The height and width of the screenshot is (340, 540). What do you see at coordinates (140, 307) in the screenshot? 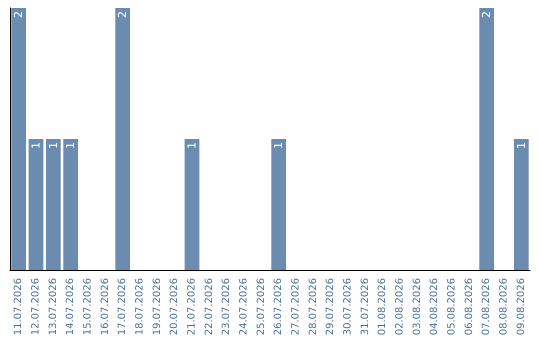
I see `x-tick-label: 18.07.2026` at bounding box center [140, 307].